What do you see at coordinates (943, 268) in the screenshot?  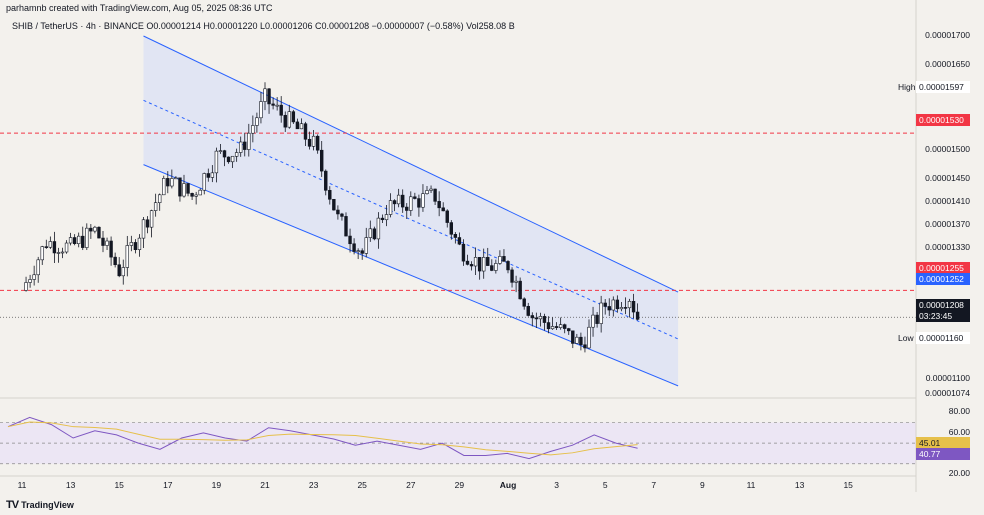 I see `resistance-bottom-badge: 0.00001255` at bounding box center [943, 268].